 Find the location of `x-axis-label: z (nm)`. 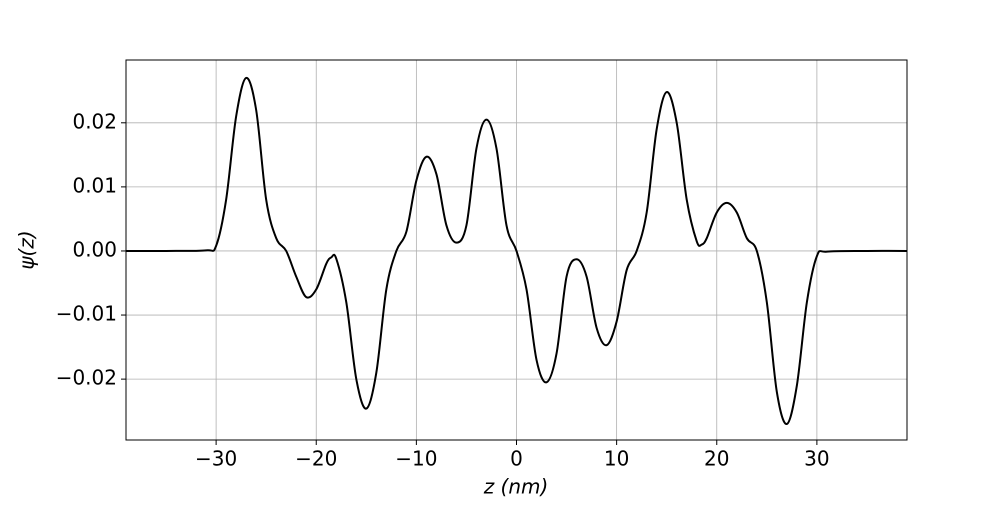

x-axis-label: z (nm) is located at coordinates (516, 487).